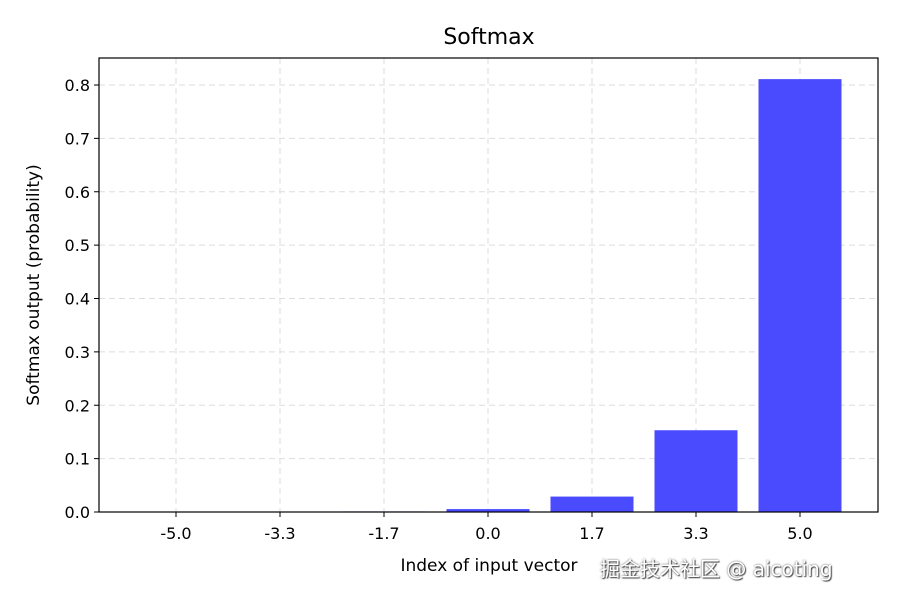  I want to click on chart-title: Softmax, so click(488, 37).